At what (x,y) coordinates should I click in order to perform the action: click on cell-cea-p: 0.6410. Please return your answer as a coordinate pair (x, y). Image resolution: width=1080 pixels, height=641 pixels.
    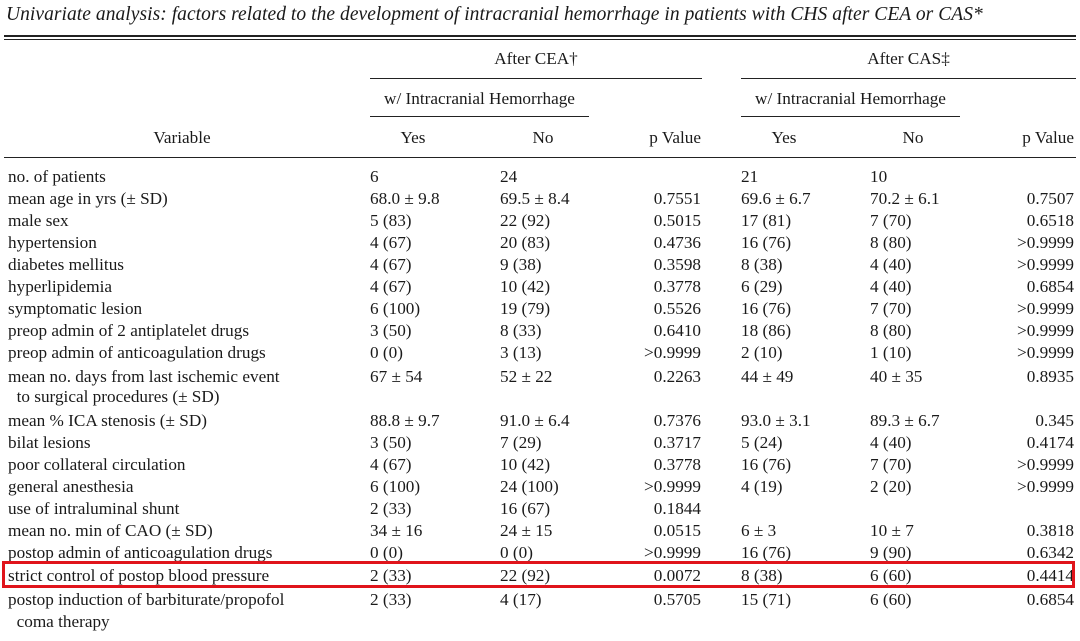
    Looking at the image, I should click on (677, 330).